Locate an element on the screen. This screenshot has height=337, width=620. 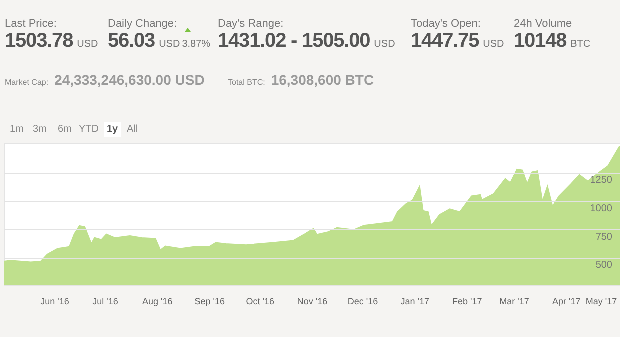
text: 1431.02 - 1505.00 is located at coordinates (294, 41).